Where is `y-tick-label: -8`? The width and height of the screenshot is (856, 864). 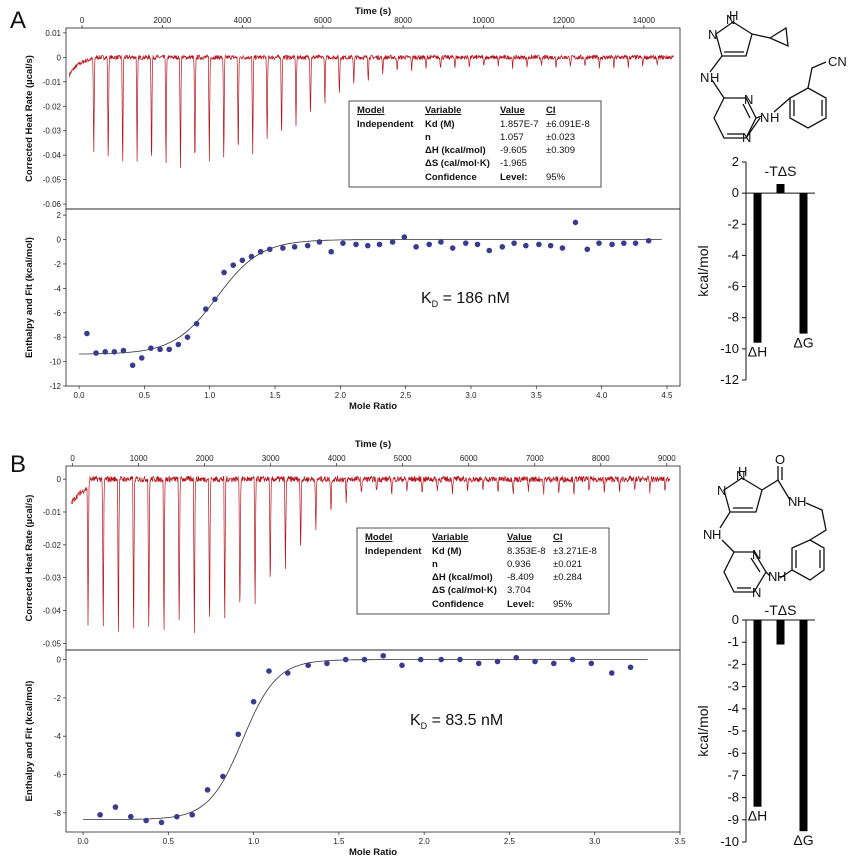 y-tick-label: -8 is located at coordinates (58, 813).